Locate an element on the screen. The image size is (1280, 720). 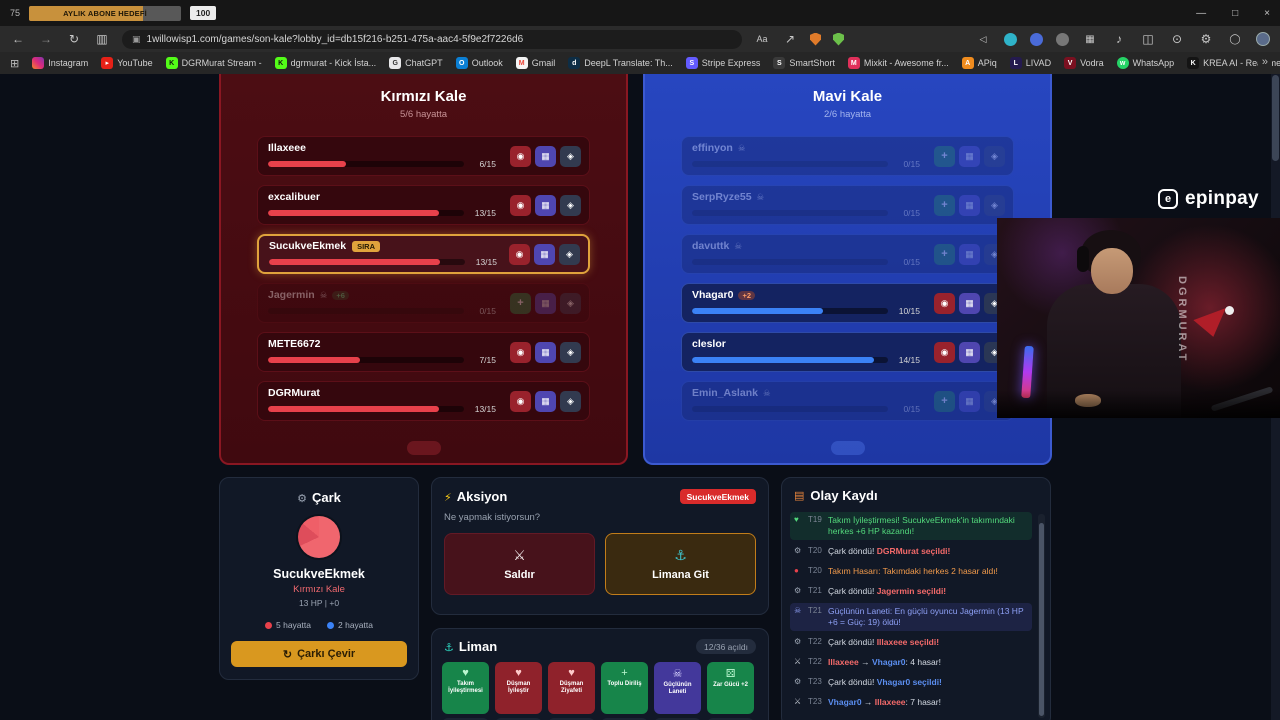
close-icon: × is located at coordinates (1267, 13).